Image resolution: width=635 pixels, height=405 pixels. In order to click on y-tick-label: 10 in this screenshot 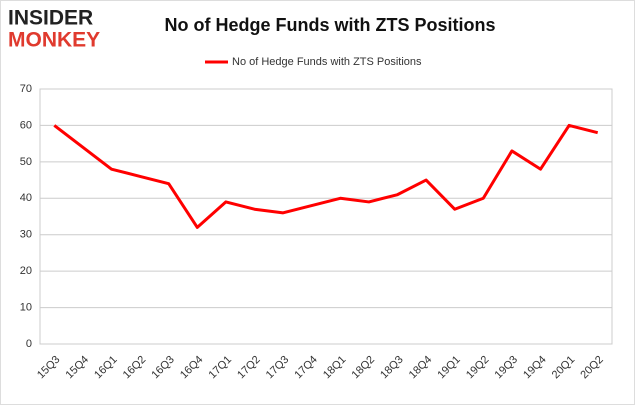, I will do `click(26, 307)`.